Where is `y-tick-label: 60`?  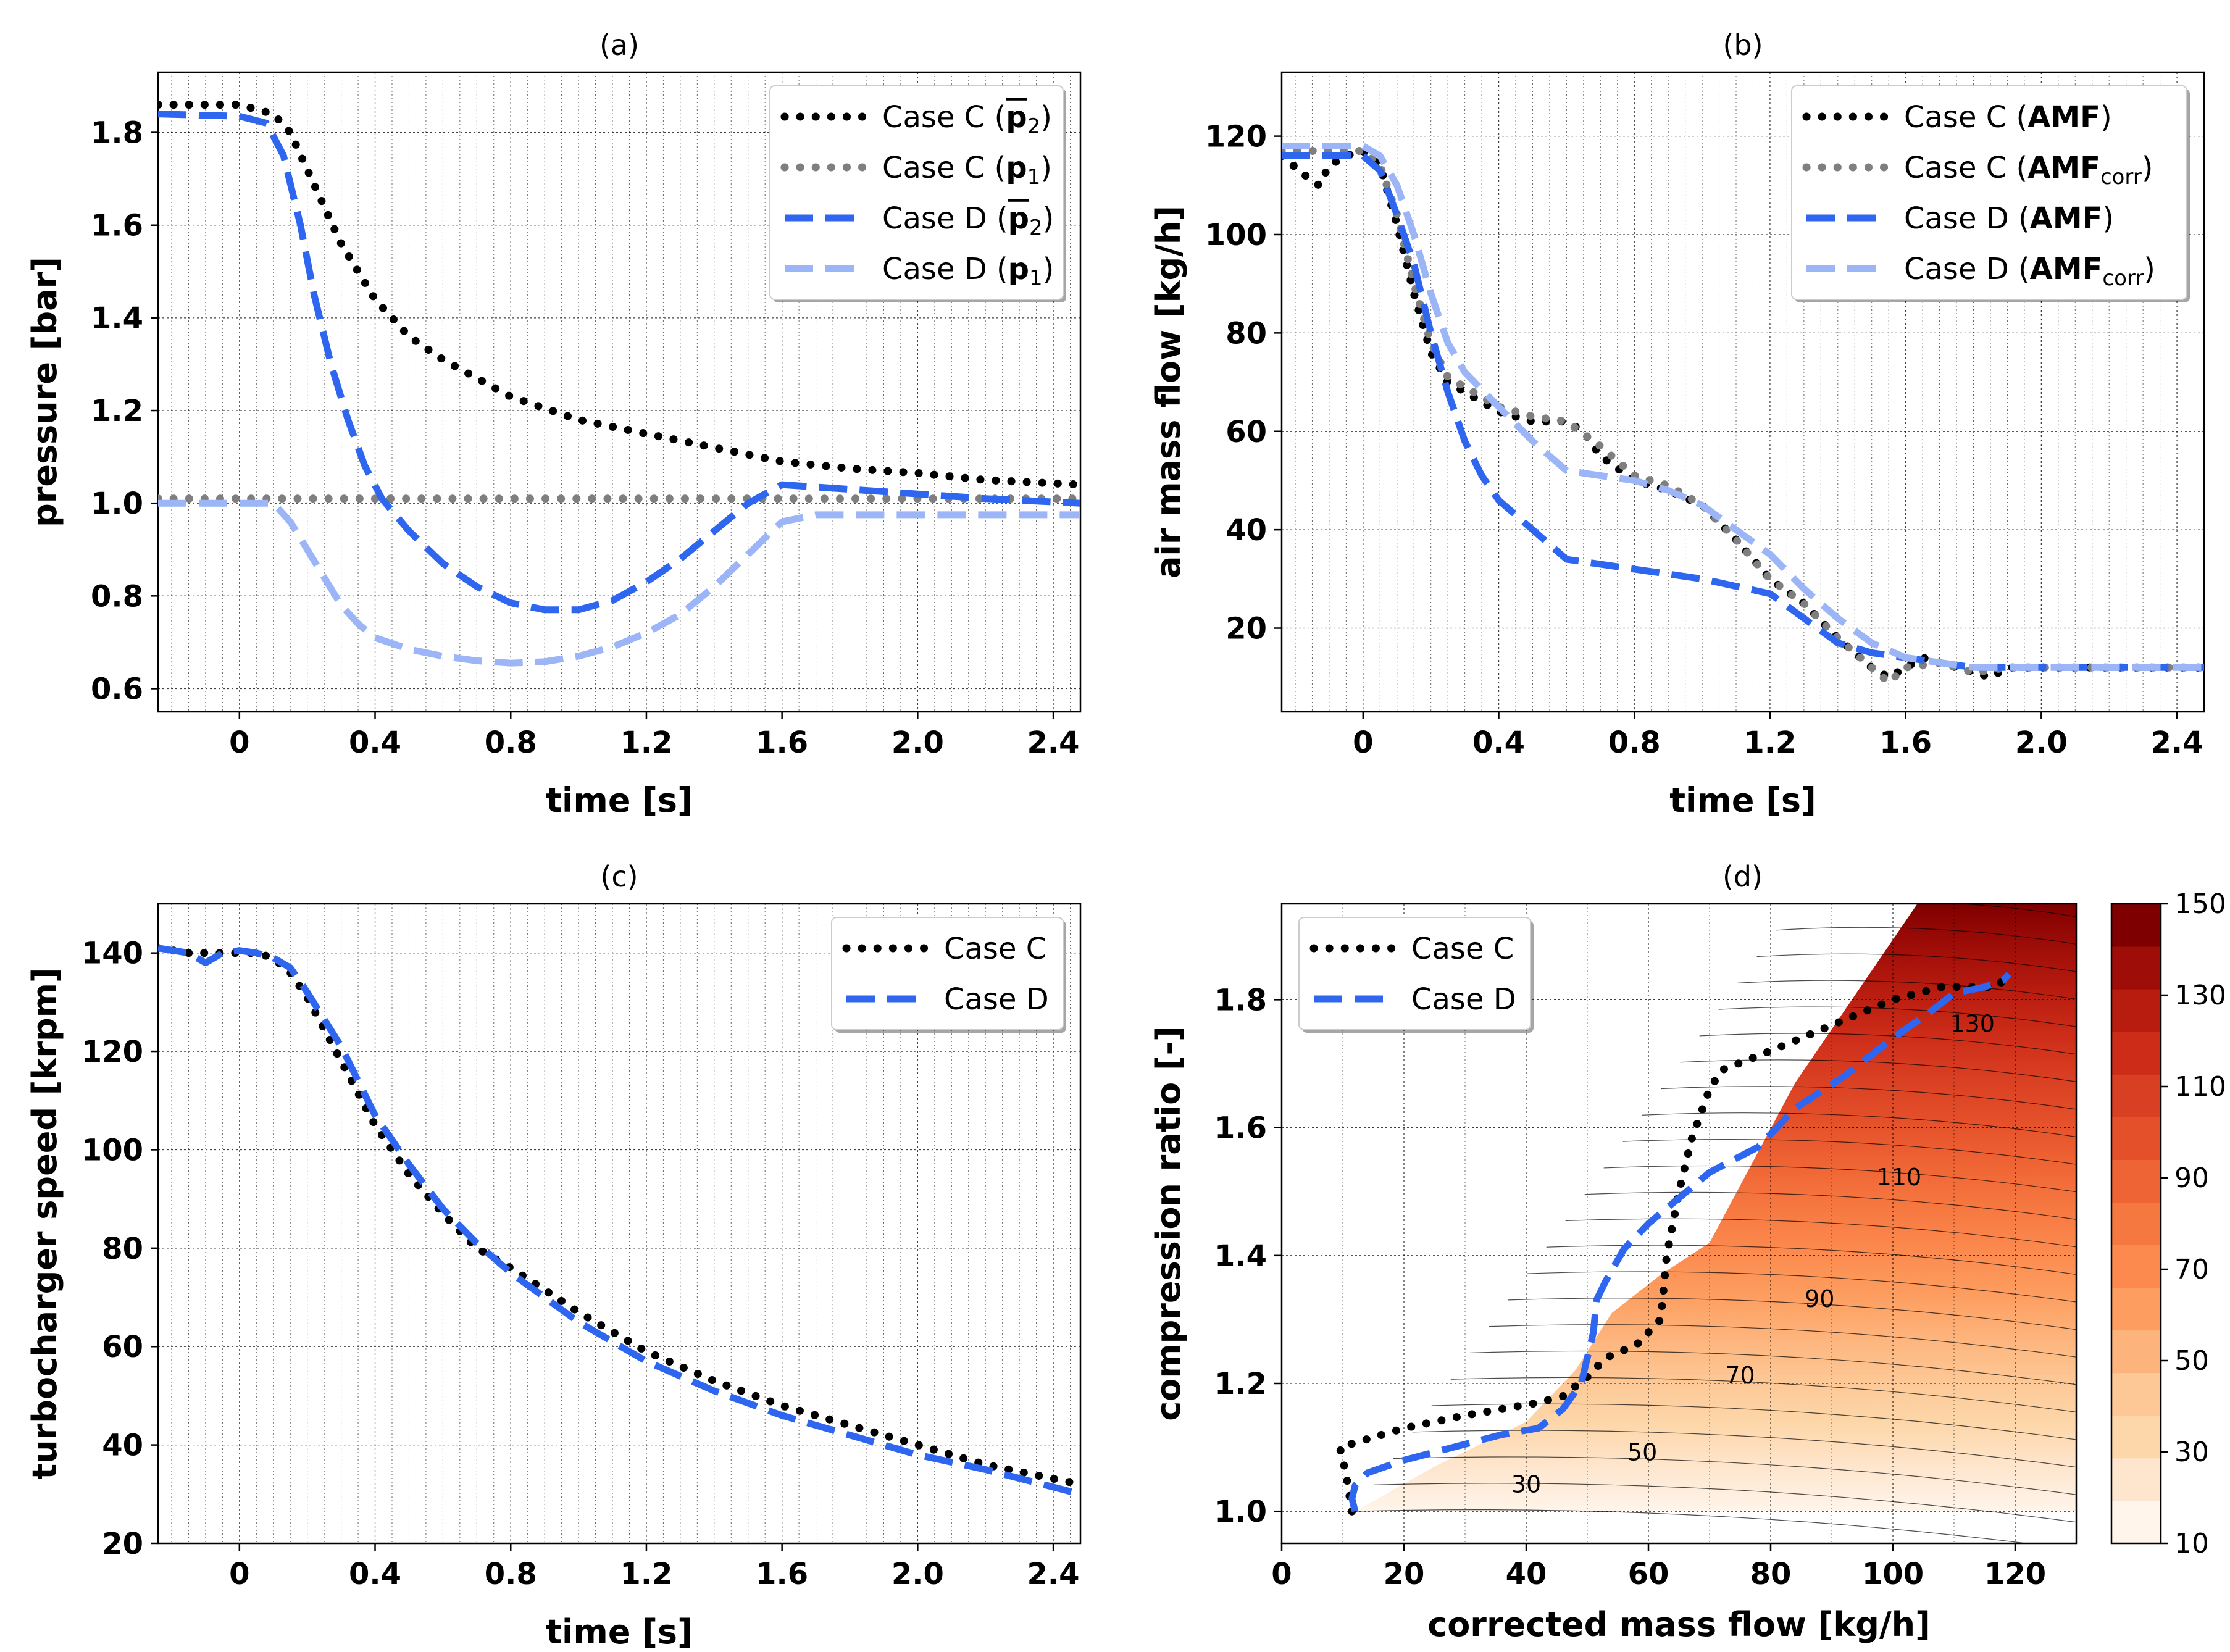
y-tick-label: 60 is located at coordinates (1246, 432).